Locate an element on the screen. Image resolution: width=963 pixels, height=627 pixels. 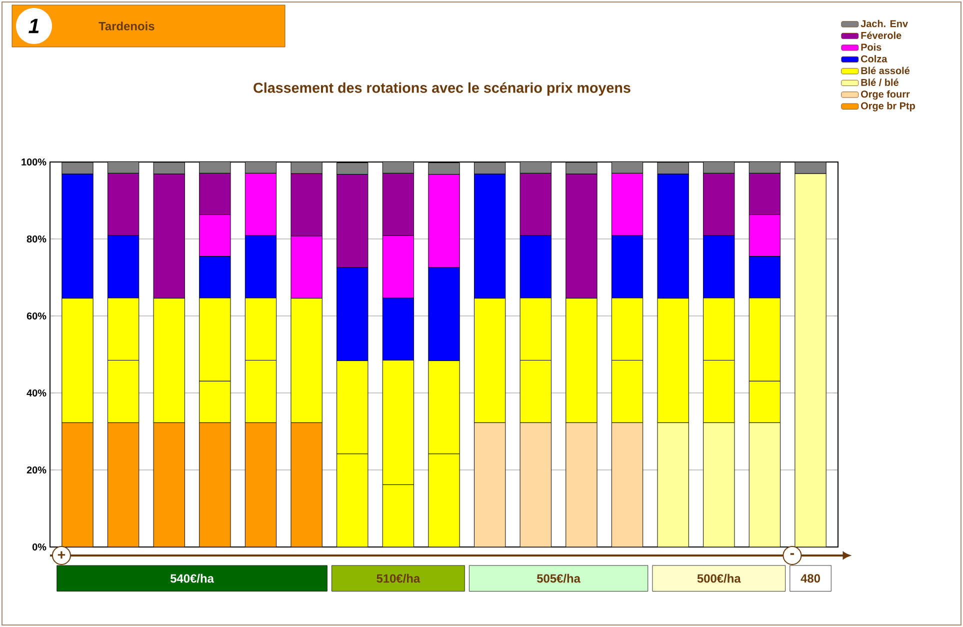
y-tick-label: 100% is located at coordinates (34, 162).